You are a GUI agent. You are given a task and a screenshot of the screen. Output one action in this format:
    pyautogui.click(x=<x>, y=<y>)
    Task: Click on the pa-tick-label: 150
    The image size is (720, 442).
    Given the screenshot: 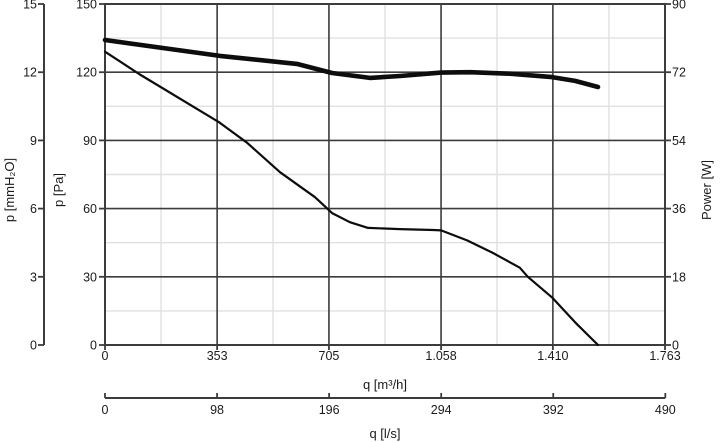 What is the action you would take?
    pyautogui.click(x=86, y=6)
    